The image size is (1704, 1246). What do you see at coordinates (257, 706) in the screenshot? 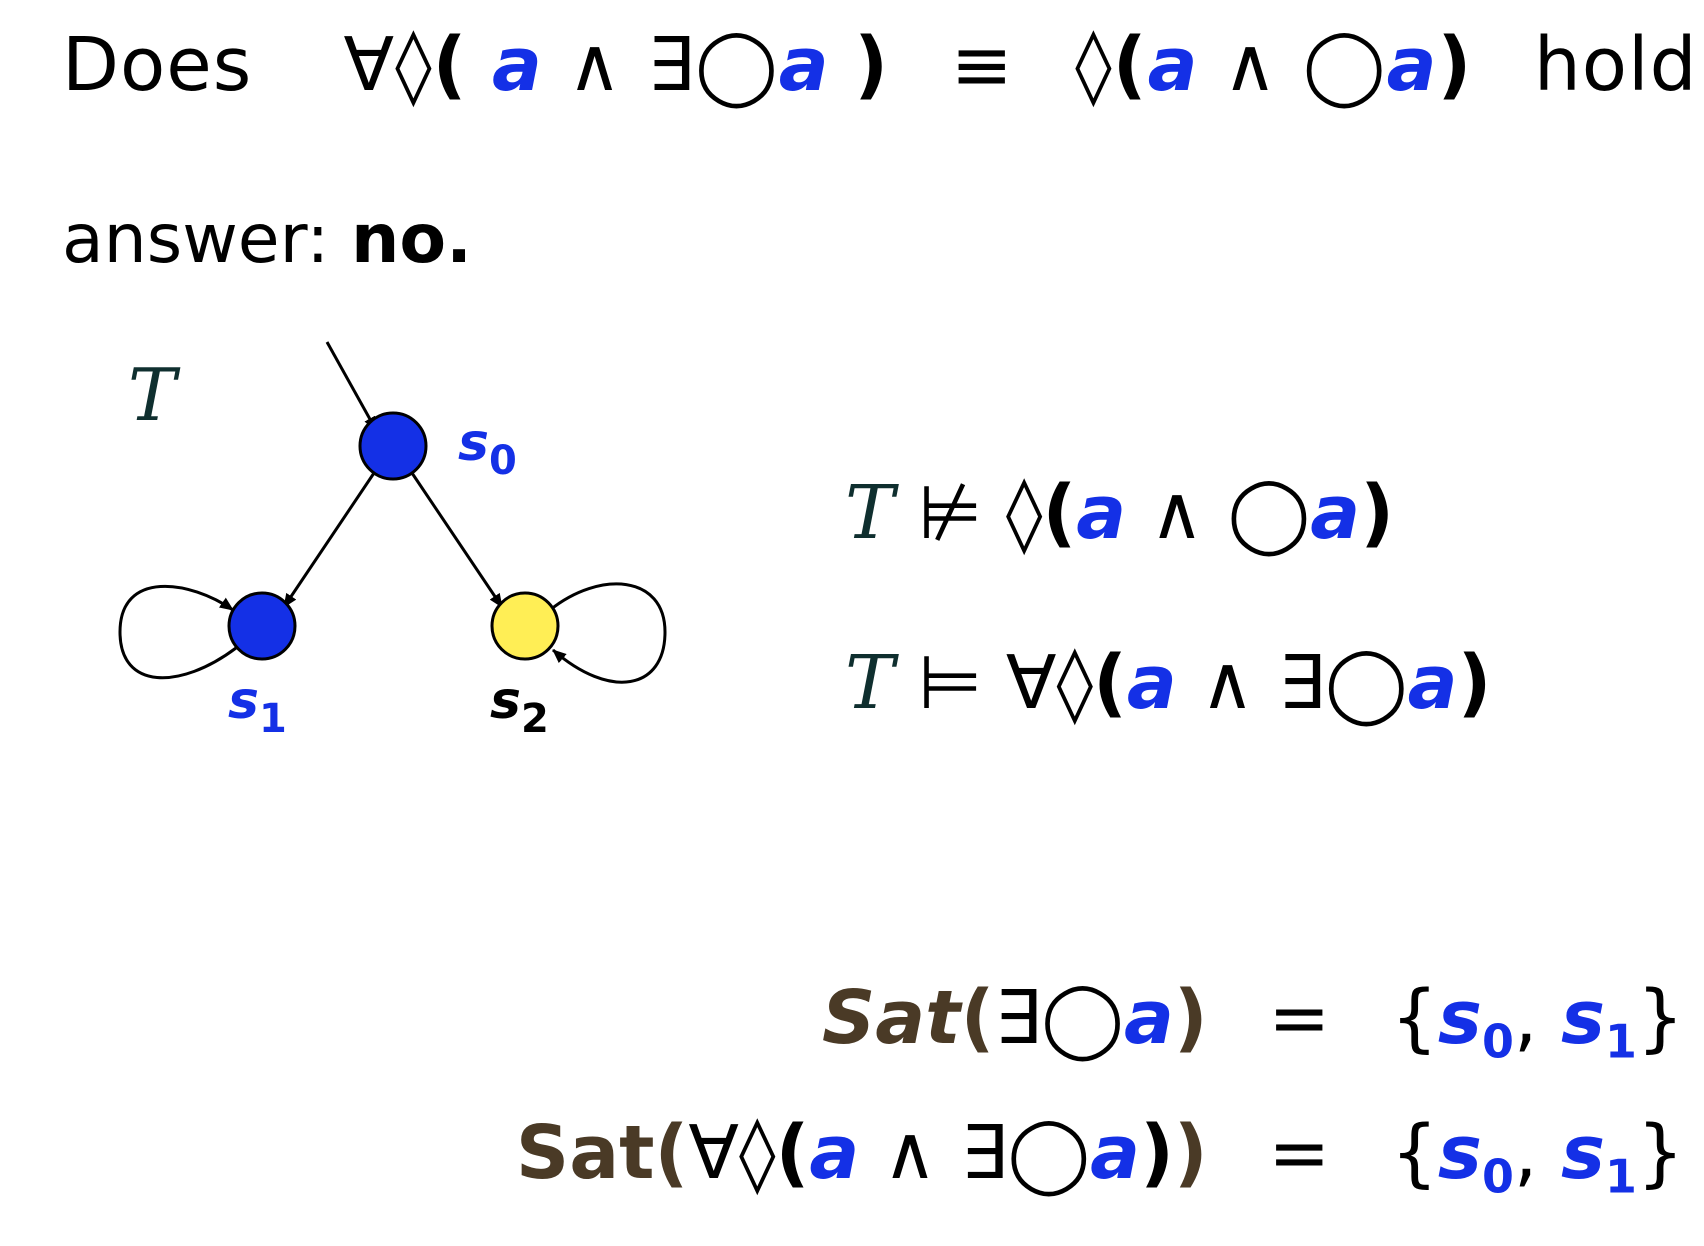
I see `state-label-s1: s1` at bounding box center [257, 706].